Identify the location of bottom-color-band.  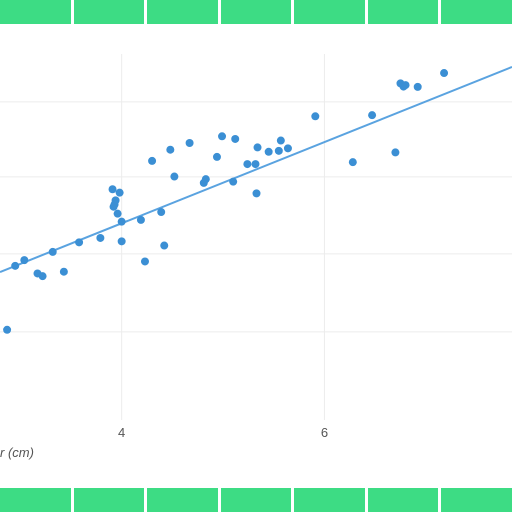
(256, 500).